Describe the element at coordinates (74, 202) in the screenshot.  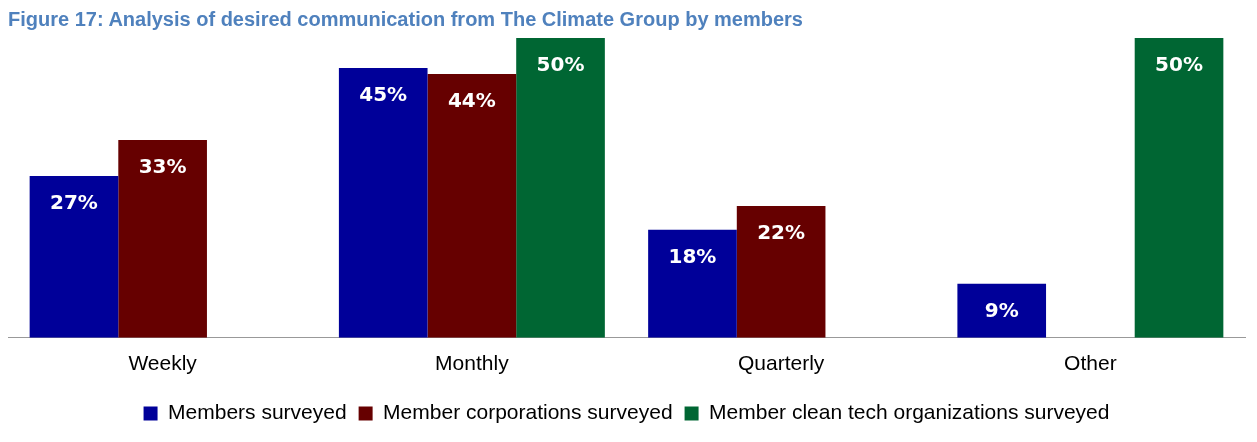
I see `data-label: 27%` at that location.